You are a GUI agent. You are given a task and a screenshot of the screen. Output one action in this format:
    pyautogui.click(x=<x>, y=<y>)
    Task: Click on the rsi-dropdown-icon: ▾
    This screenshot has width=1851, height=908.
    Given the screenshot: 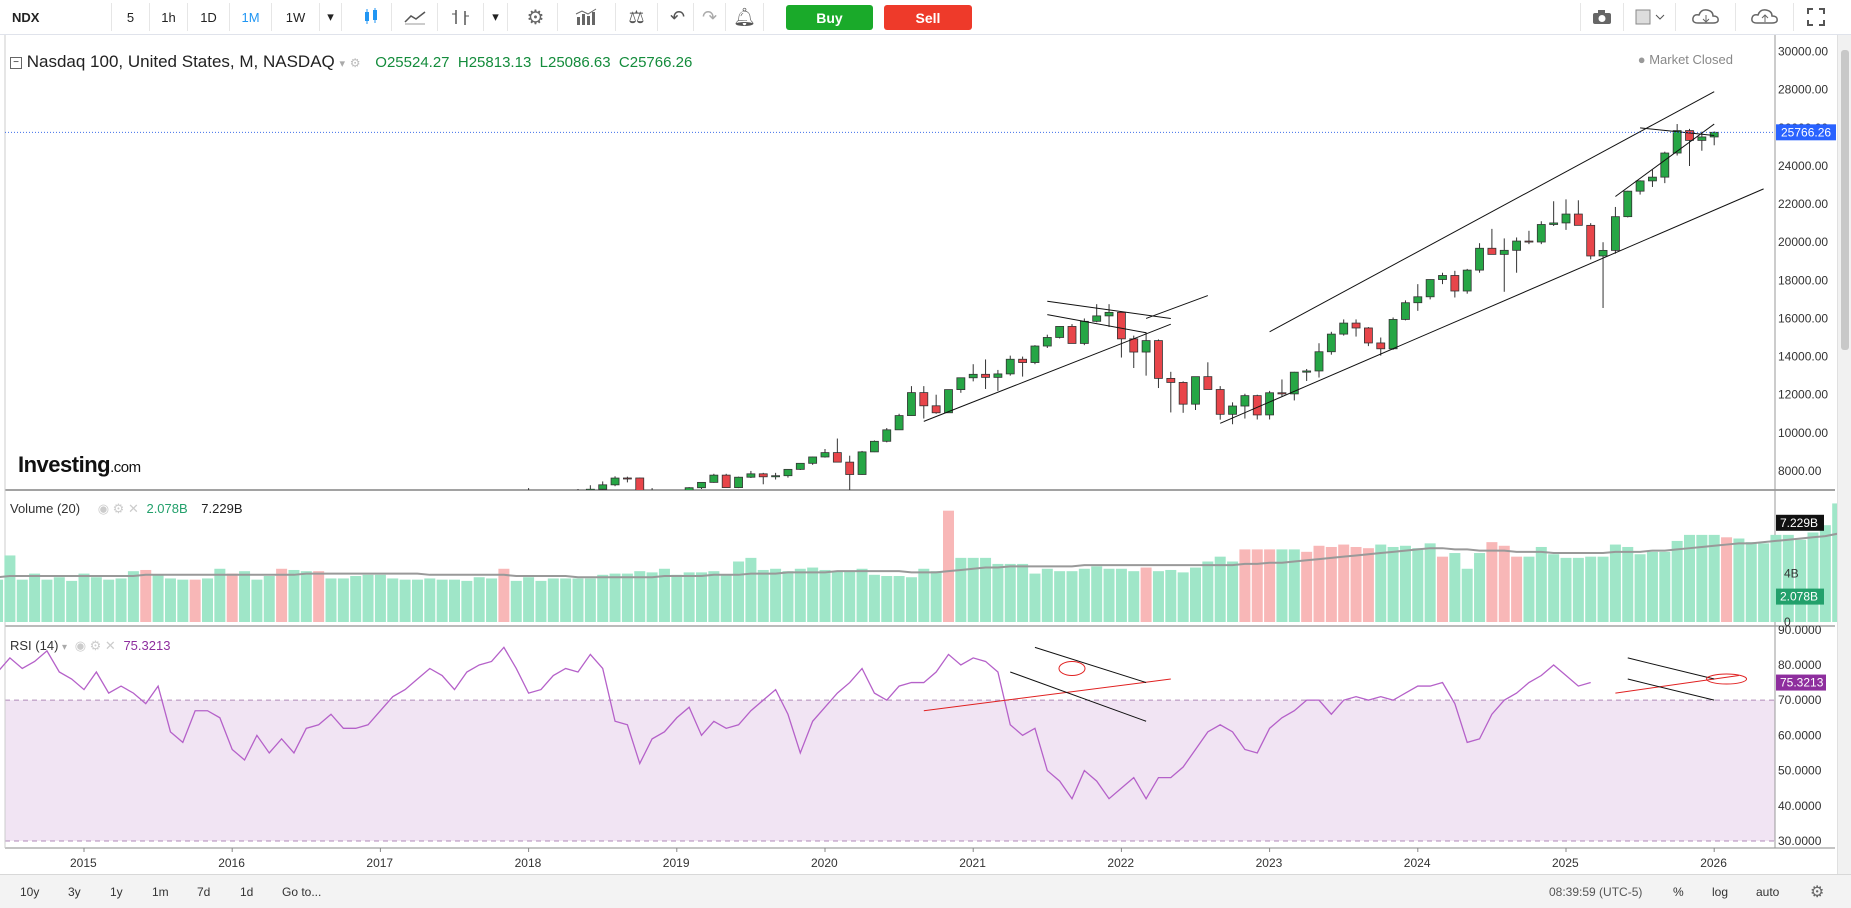 What is the action you would take?
    pyautogui.click(x=65, y=647)
    